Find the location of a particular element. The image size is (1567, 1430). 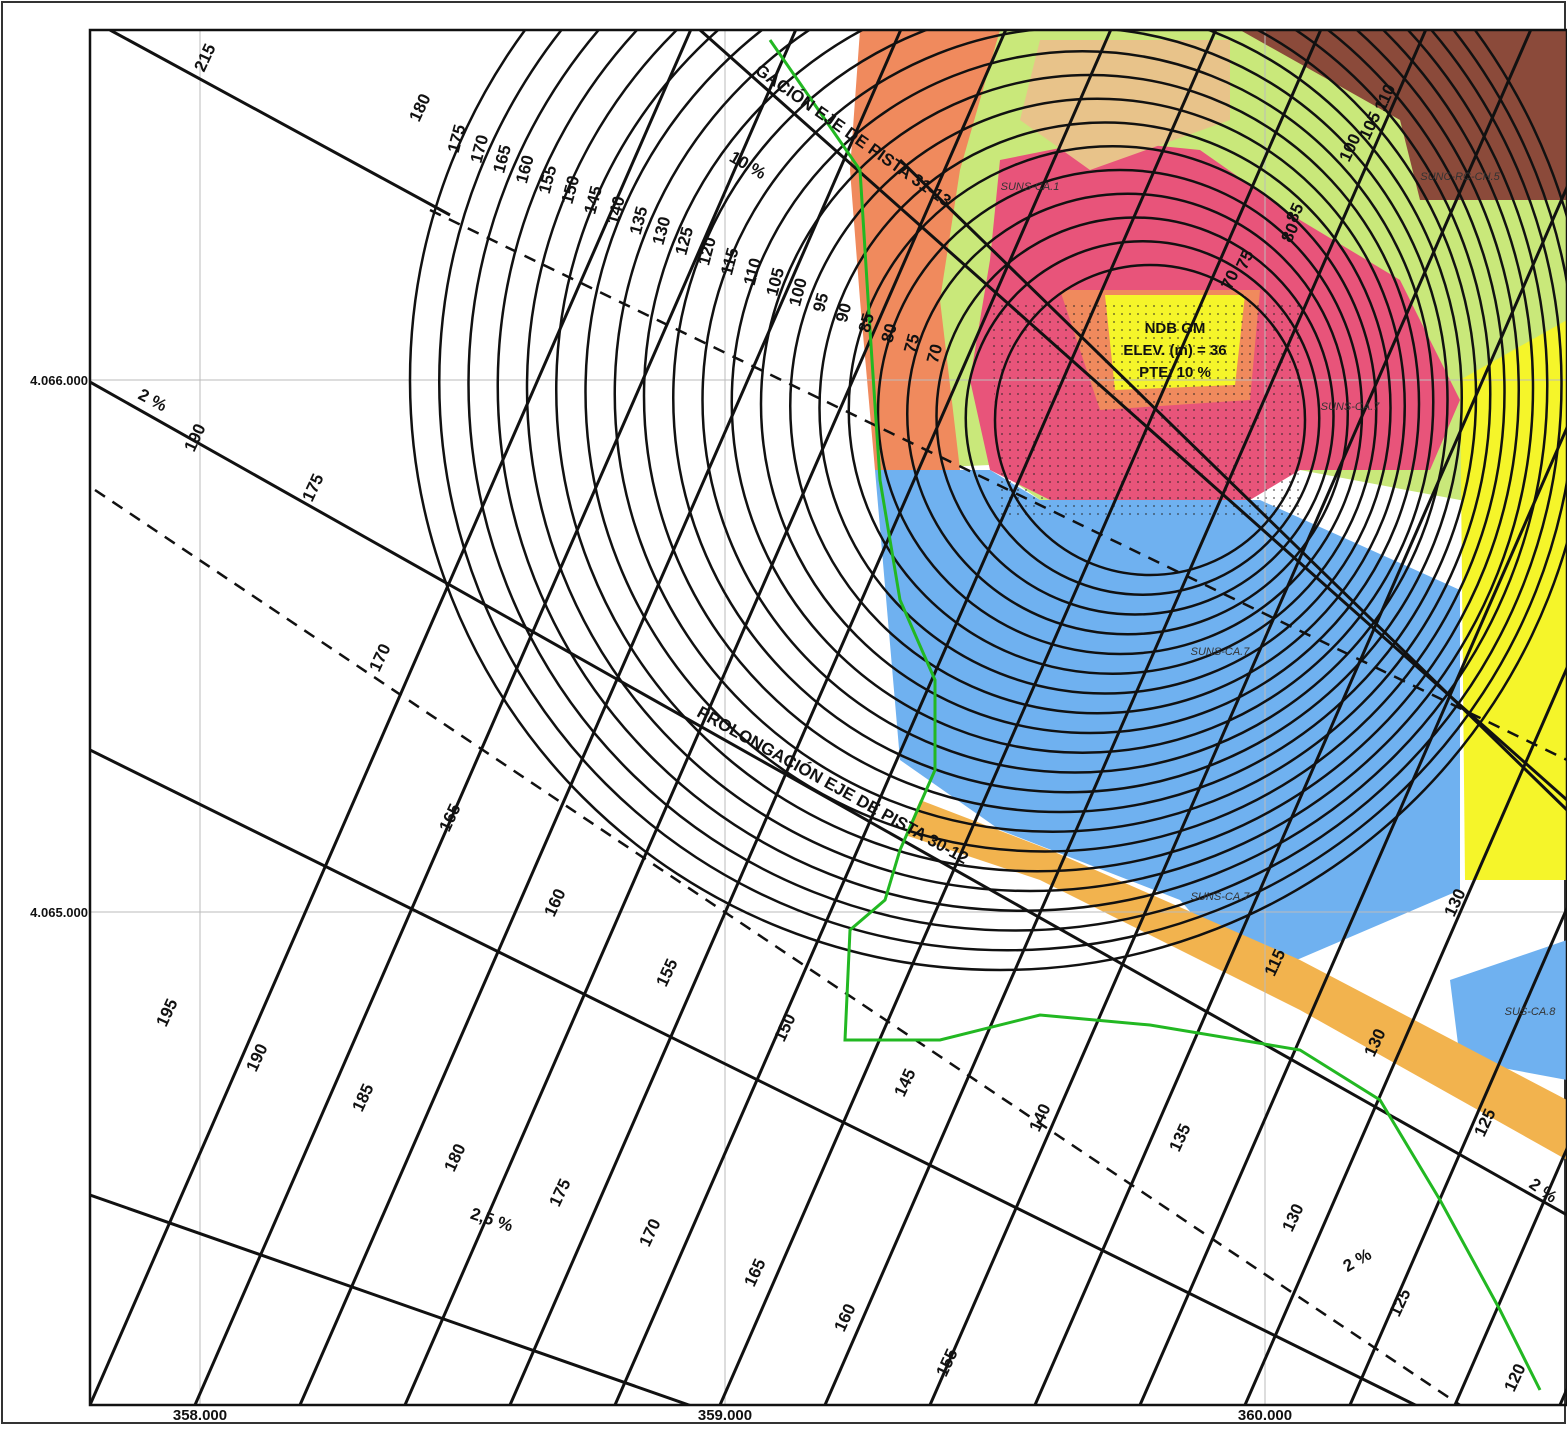

ring-label: 95 is located at coordinates (820, 302).